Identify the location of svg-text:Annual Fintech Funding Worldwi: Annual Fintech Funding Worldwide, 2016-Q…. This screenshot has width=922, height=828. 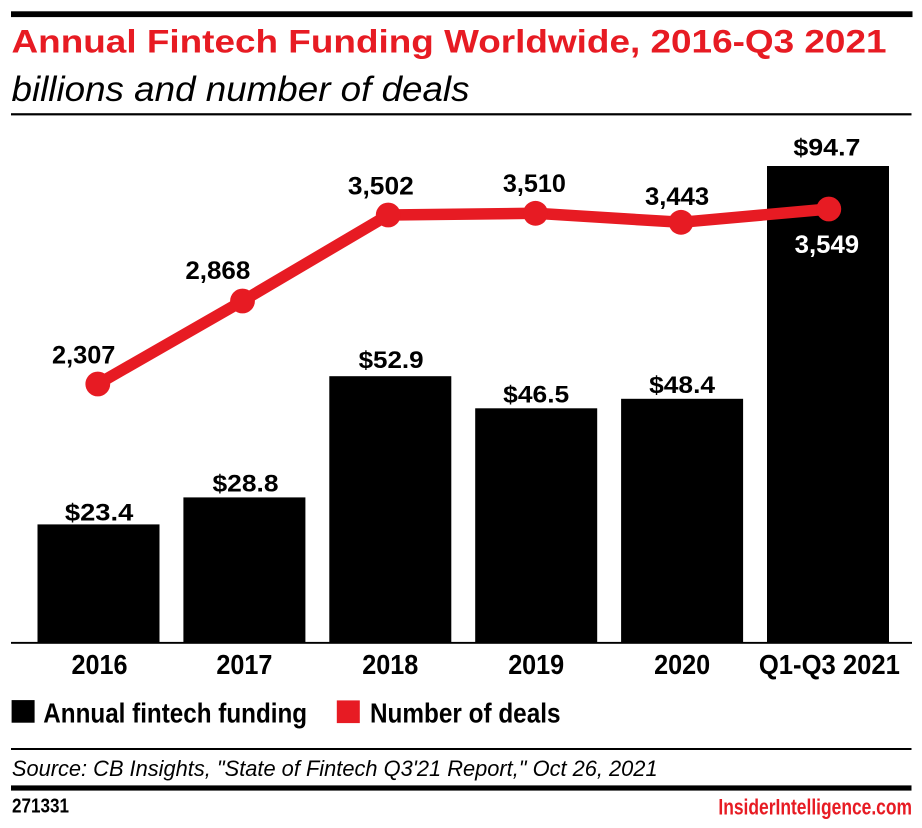
(449, 42).